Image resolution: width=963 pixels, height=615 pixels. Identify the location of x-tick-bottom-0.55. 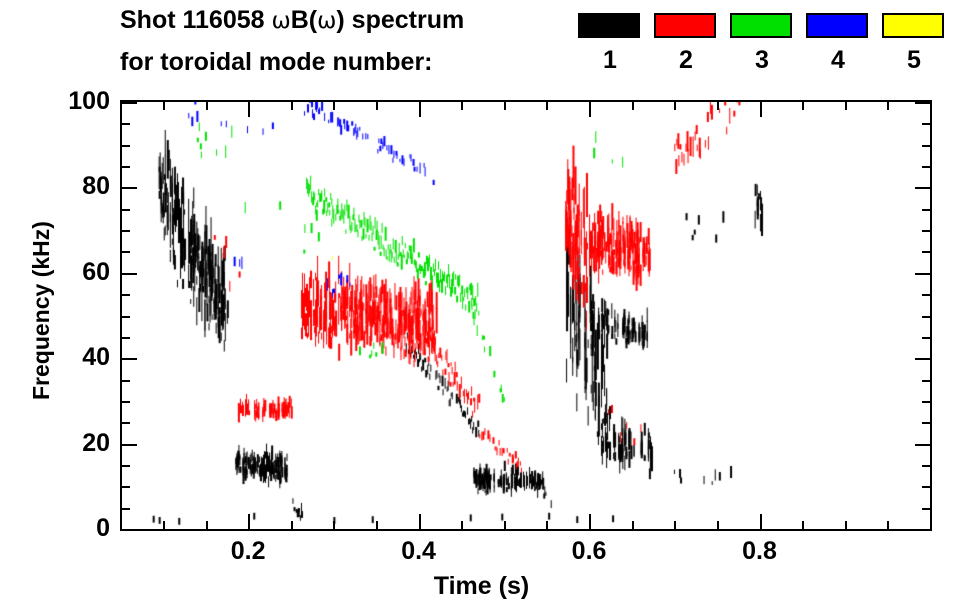
(547, 525).